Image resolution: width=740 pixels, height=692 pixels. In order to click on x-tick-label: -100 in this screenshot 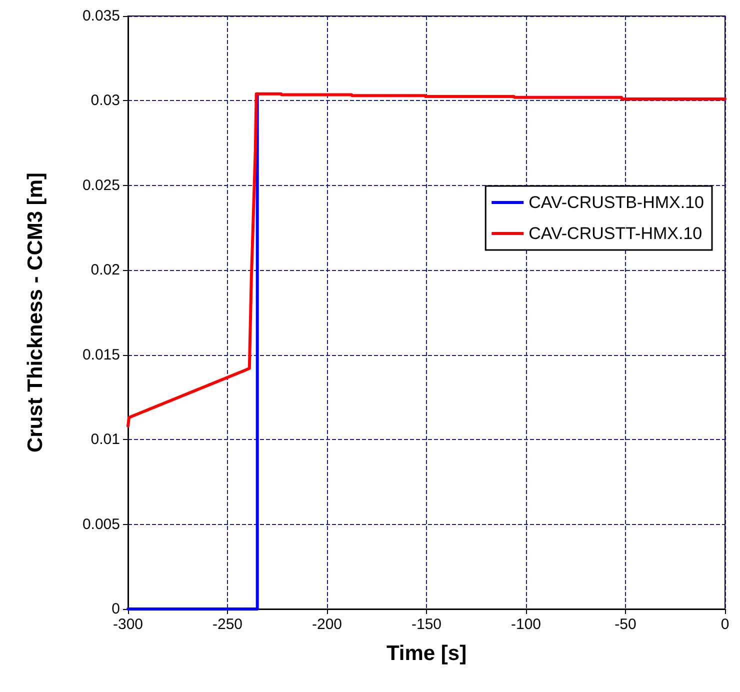, I will do `click(526, 624)`.